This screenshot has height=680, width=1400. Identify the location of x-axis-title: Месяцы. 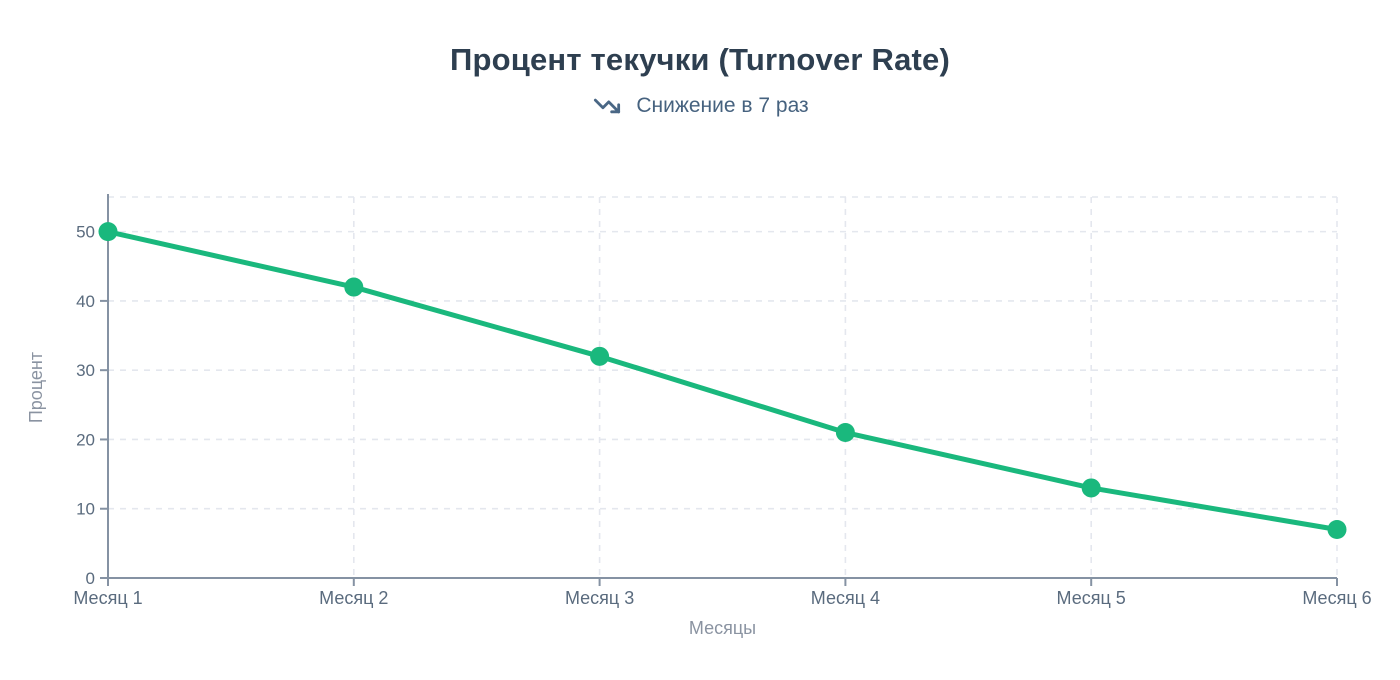
(722, 628).